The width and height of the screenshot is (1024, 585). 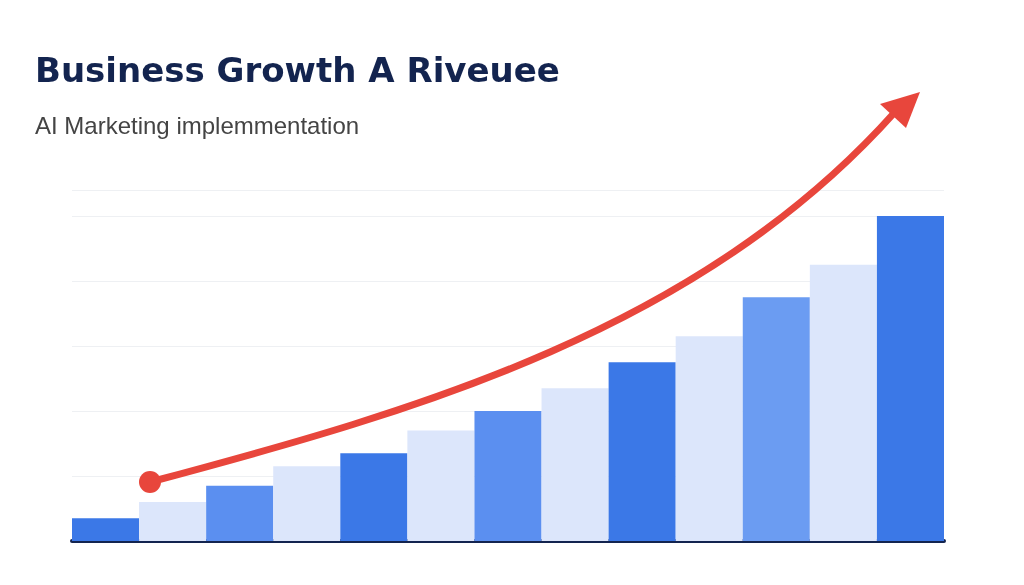 I want to click on chart-title: Business Growth A Riveuee, so click(x=297, y=70).